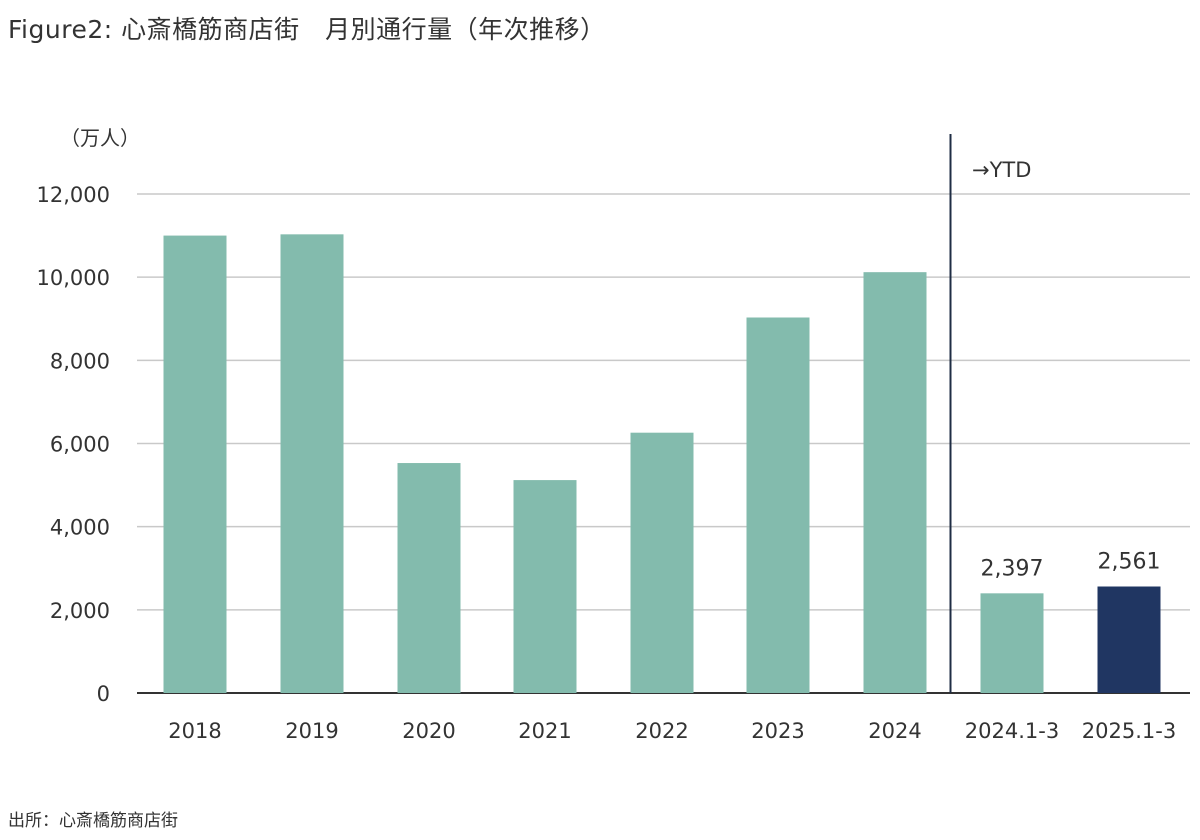 This screenshot has width=1200, height=840. Describe the element at coordinates (1129, 562) in the screenshot. I see `data-label: 2,561` at that location.